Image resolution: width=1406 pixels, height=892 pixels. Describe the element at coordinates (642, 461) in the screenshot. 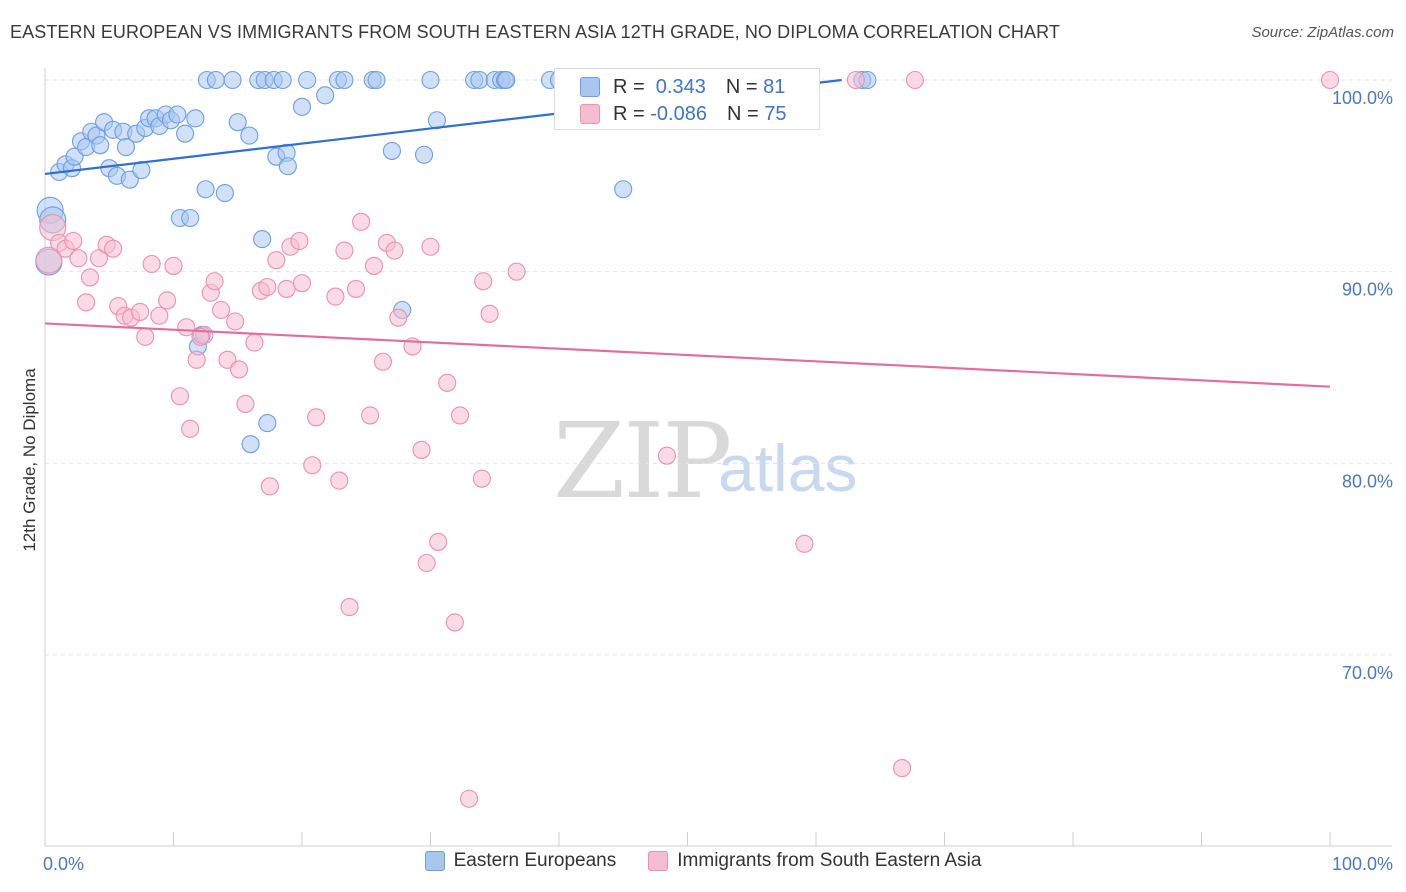

I see `watermark-zip: ZIP` at that location.